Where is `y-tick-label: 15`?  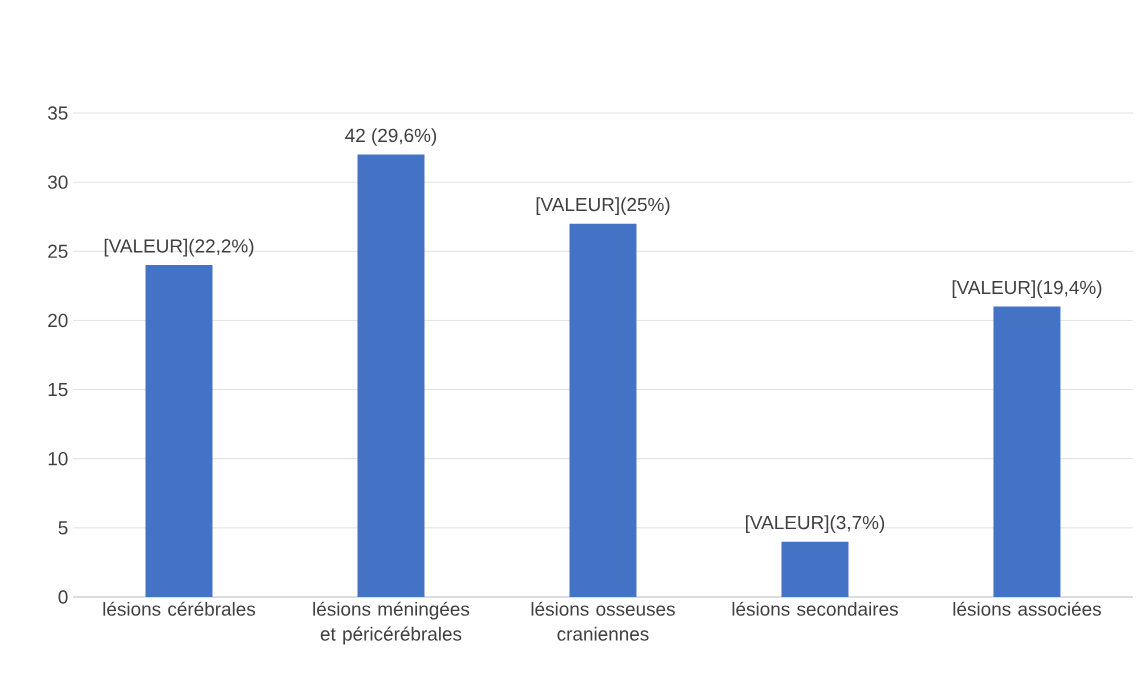
y-tick-label: 15 is located at coordinates (58, 389).